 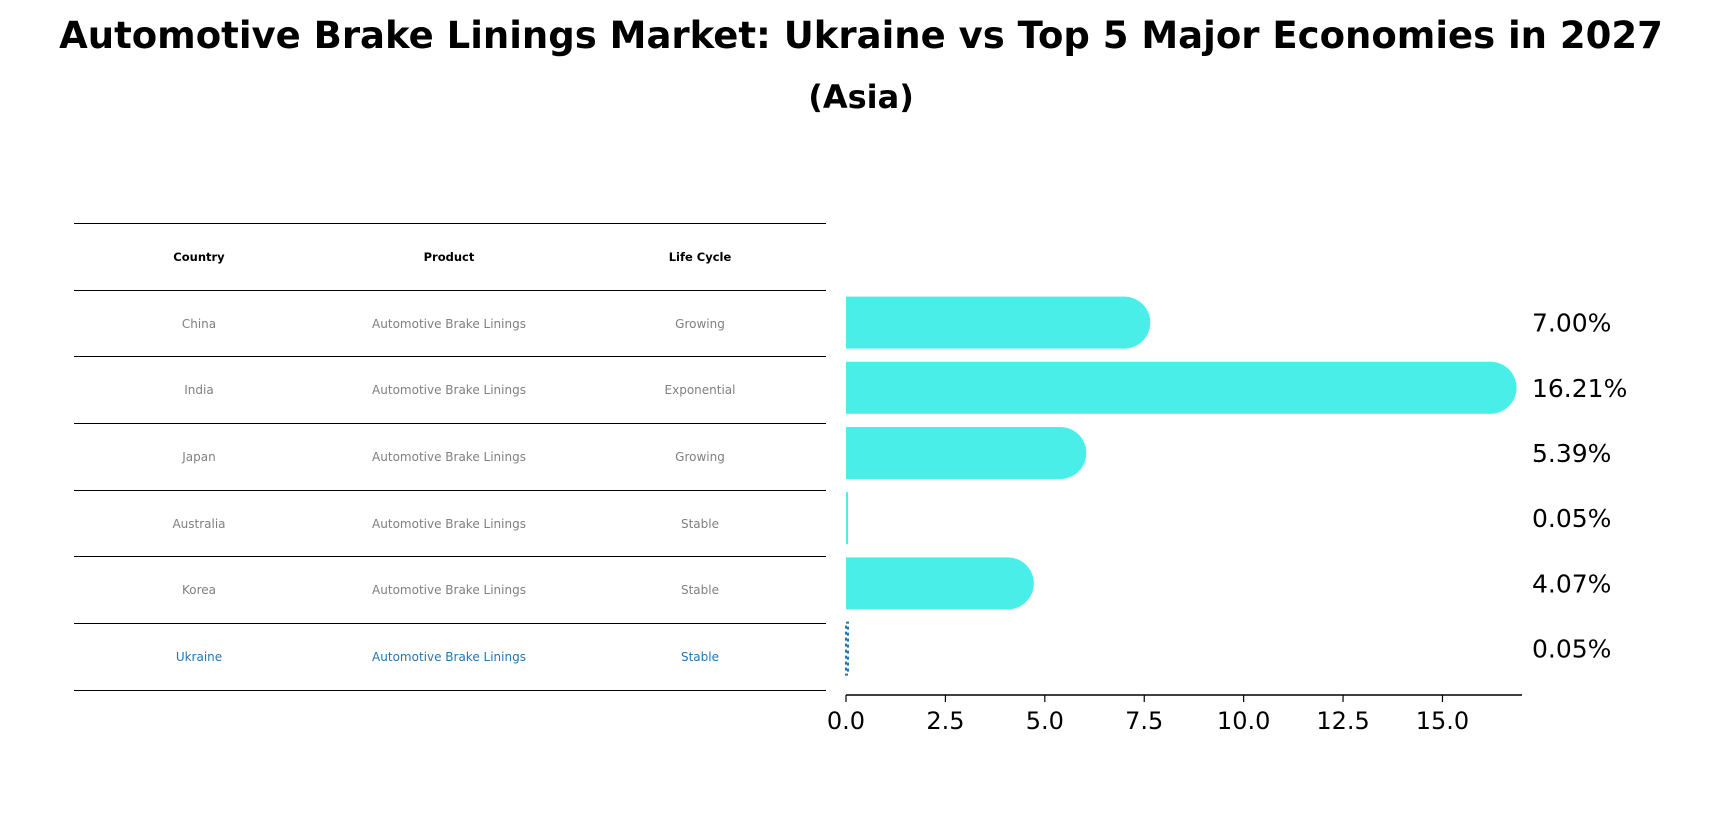 I want to click on cell-country: China, so click(x=199, y=323).